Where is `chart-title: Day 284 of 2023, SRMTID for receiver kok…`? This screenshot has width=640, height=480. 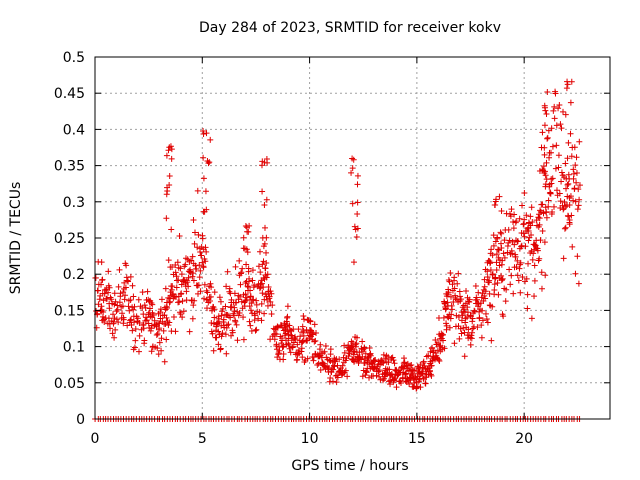 chart-title: Day 284 of 2023, SRMTID for receiver kok… is located at coordinates (350, 28).